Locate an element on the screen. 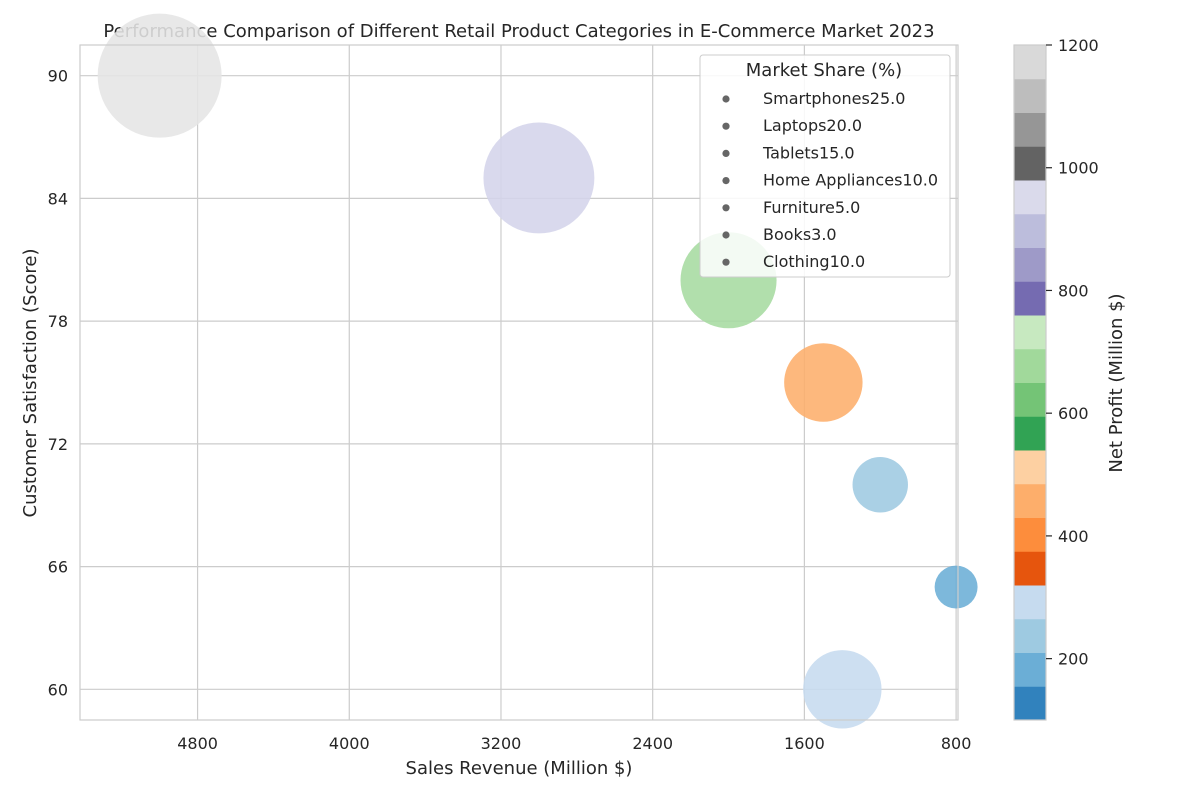  x-tick-label: 4800 is located at coordinates (197, 743).